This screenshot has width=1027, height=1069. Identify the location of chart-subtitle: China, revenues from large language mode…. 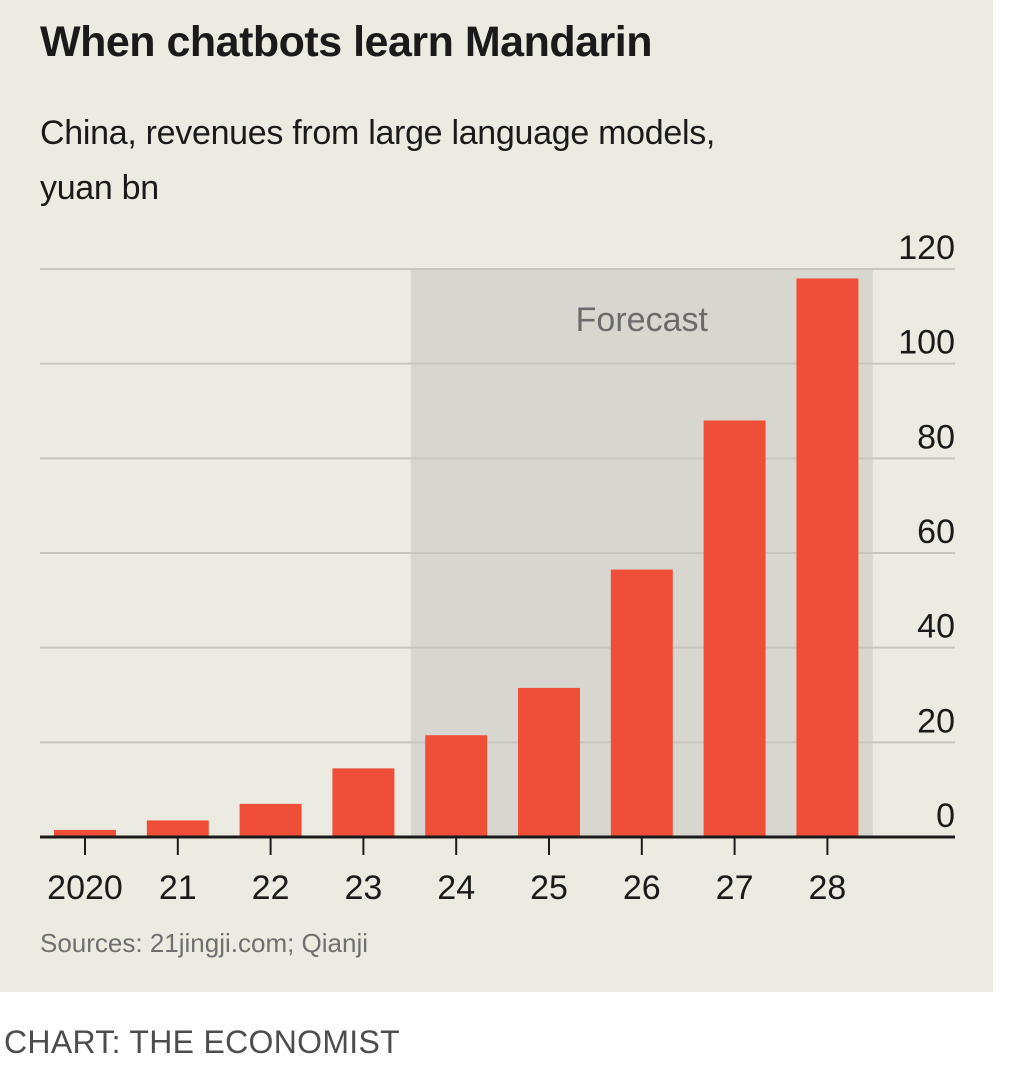
(378, 160).